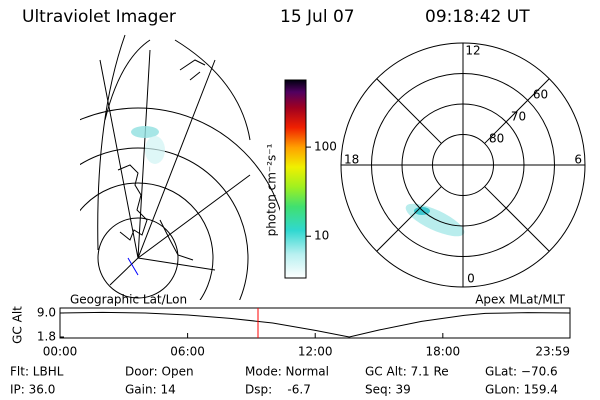  Describe the element at coordinates (128, 300) in the screenshot. I see `left-panel-label: Geographic Lat/Lon` at that location.